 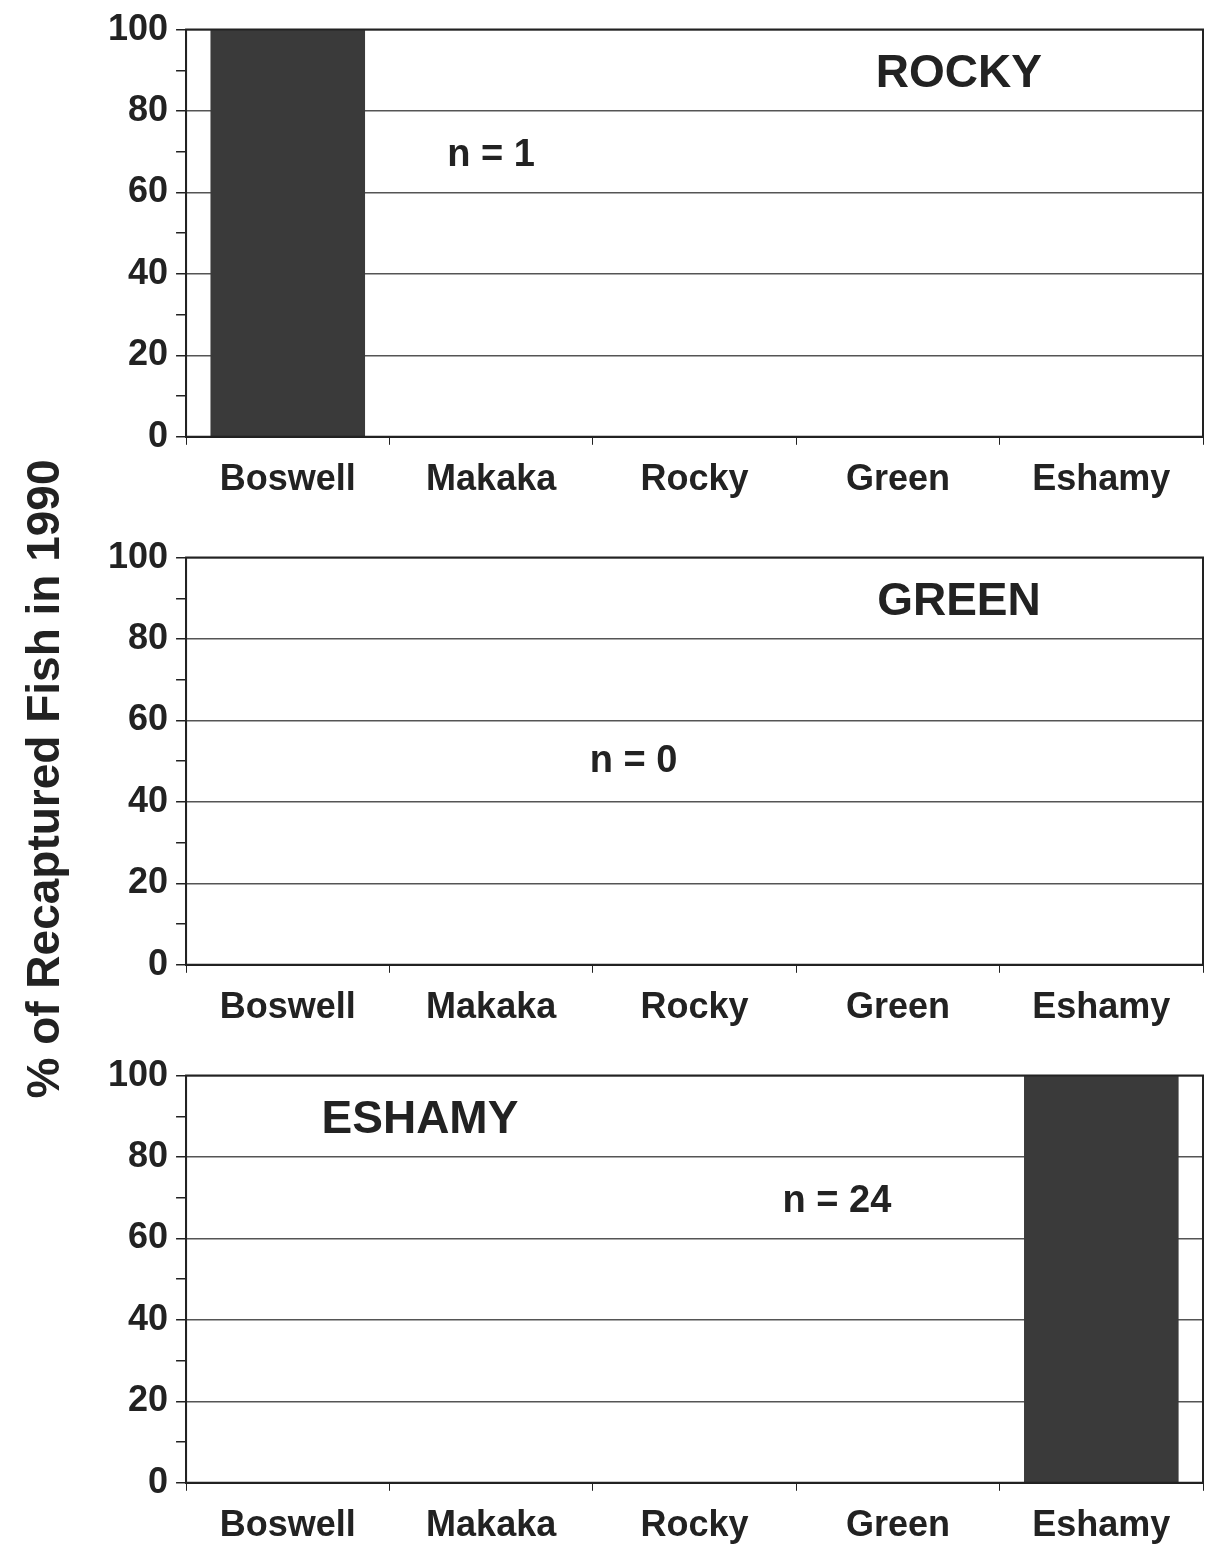 What do you see at coordinates (491, 153) in the screenshot?
I see `annotation: n = 1` at bounding box center [491, 153].